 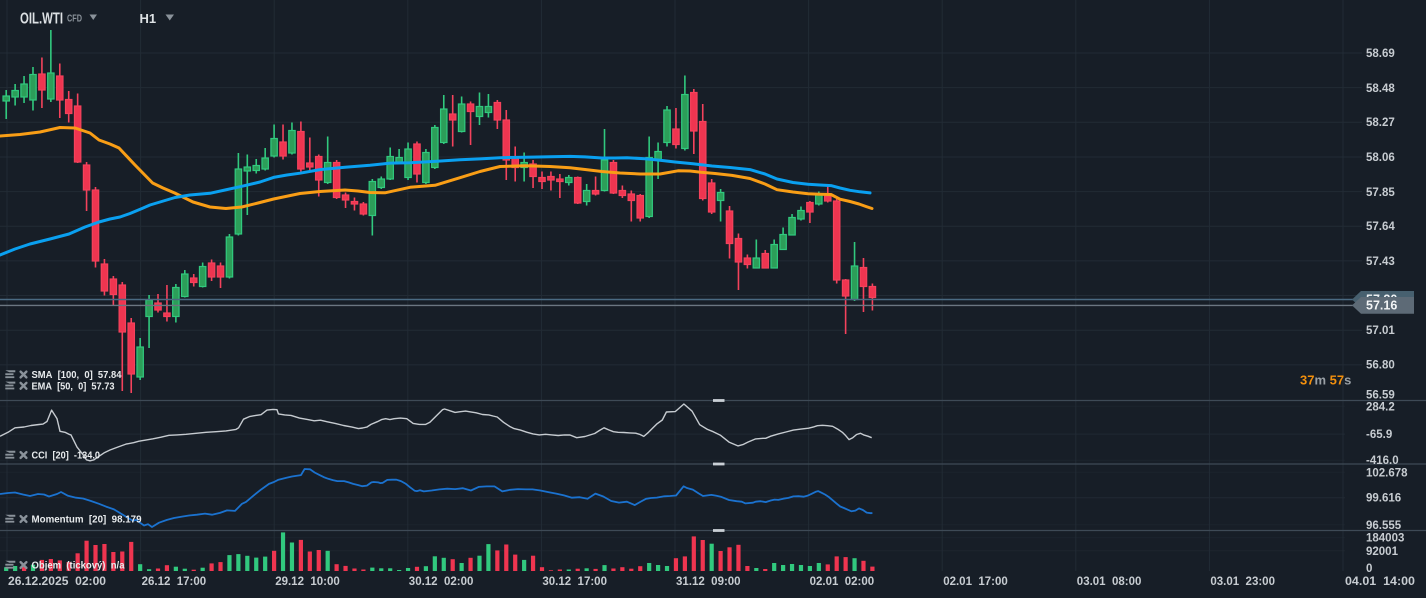 What do you see at coordinates (66, 456) in the screenshot?
I see `svg-text: CCI [20] -134.0` at bounding box center [66, 456].